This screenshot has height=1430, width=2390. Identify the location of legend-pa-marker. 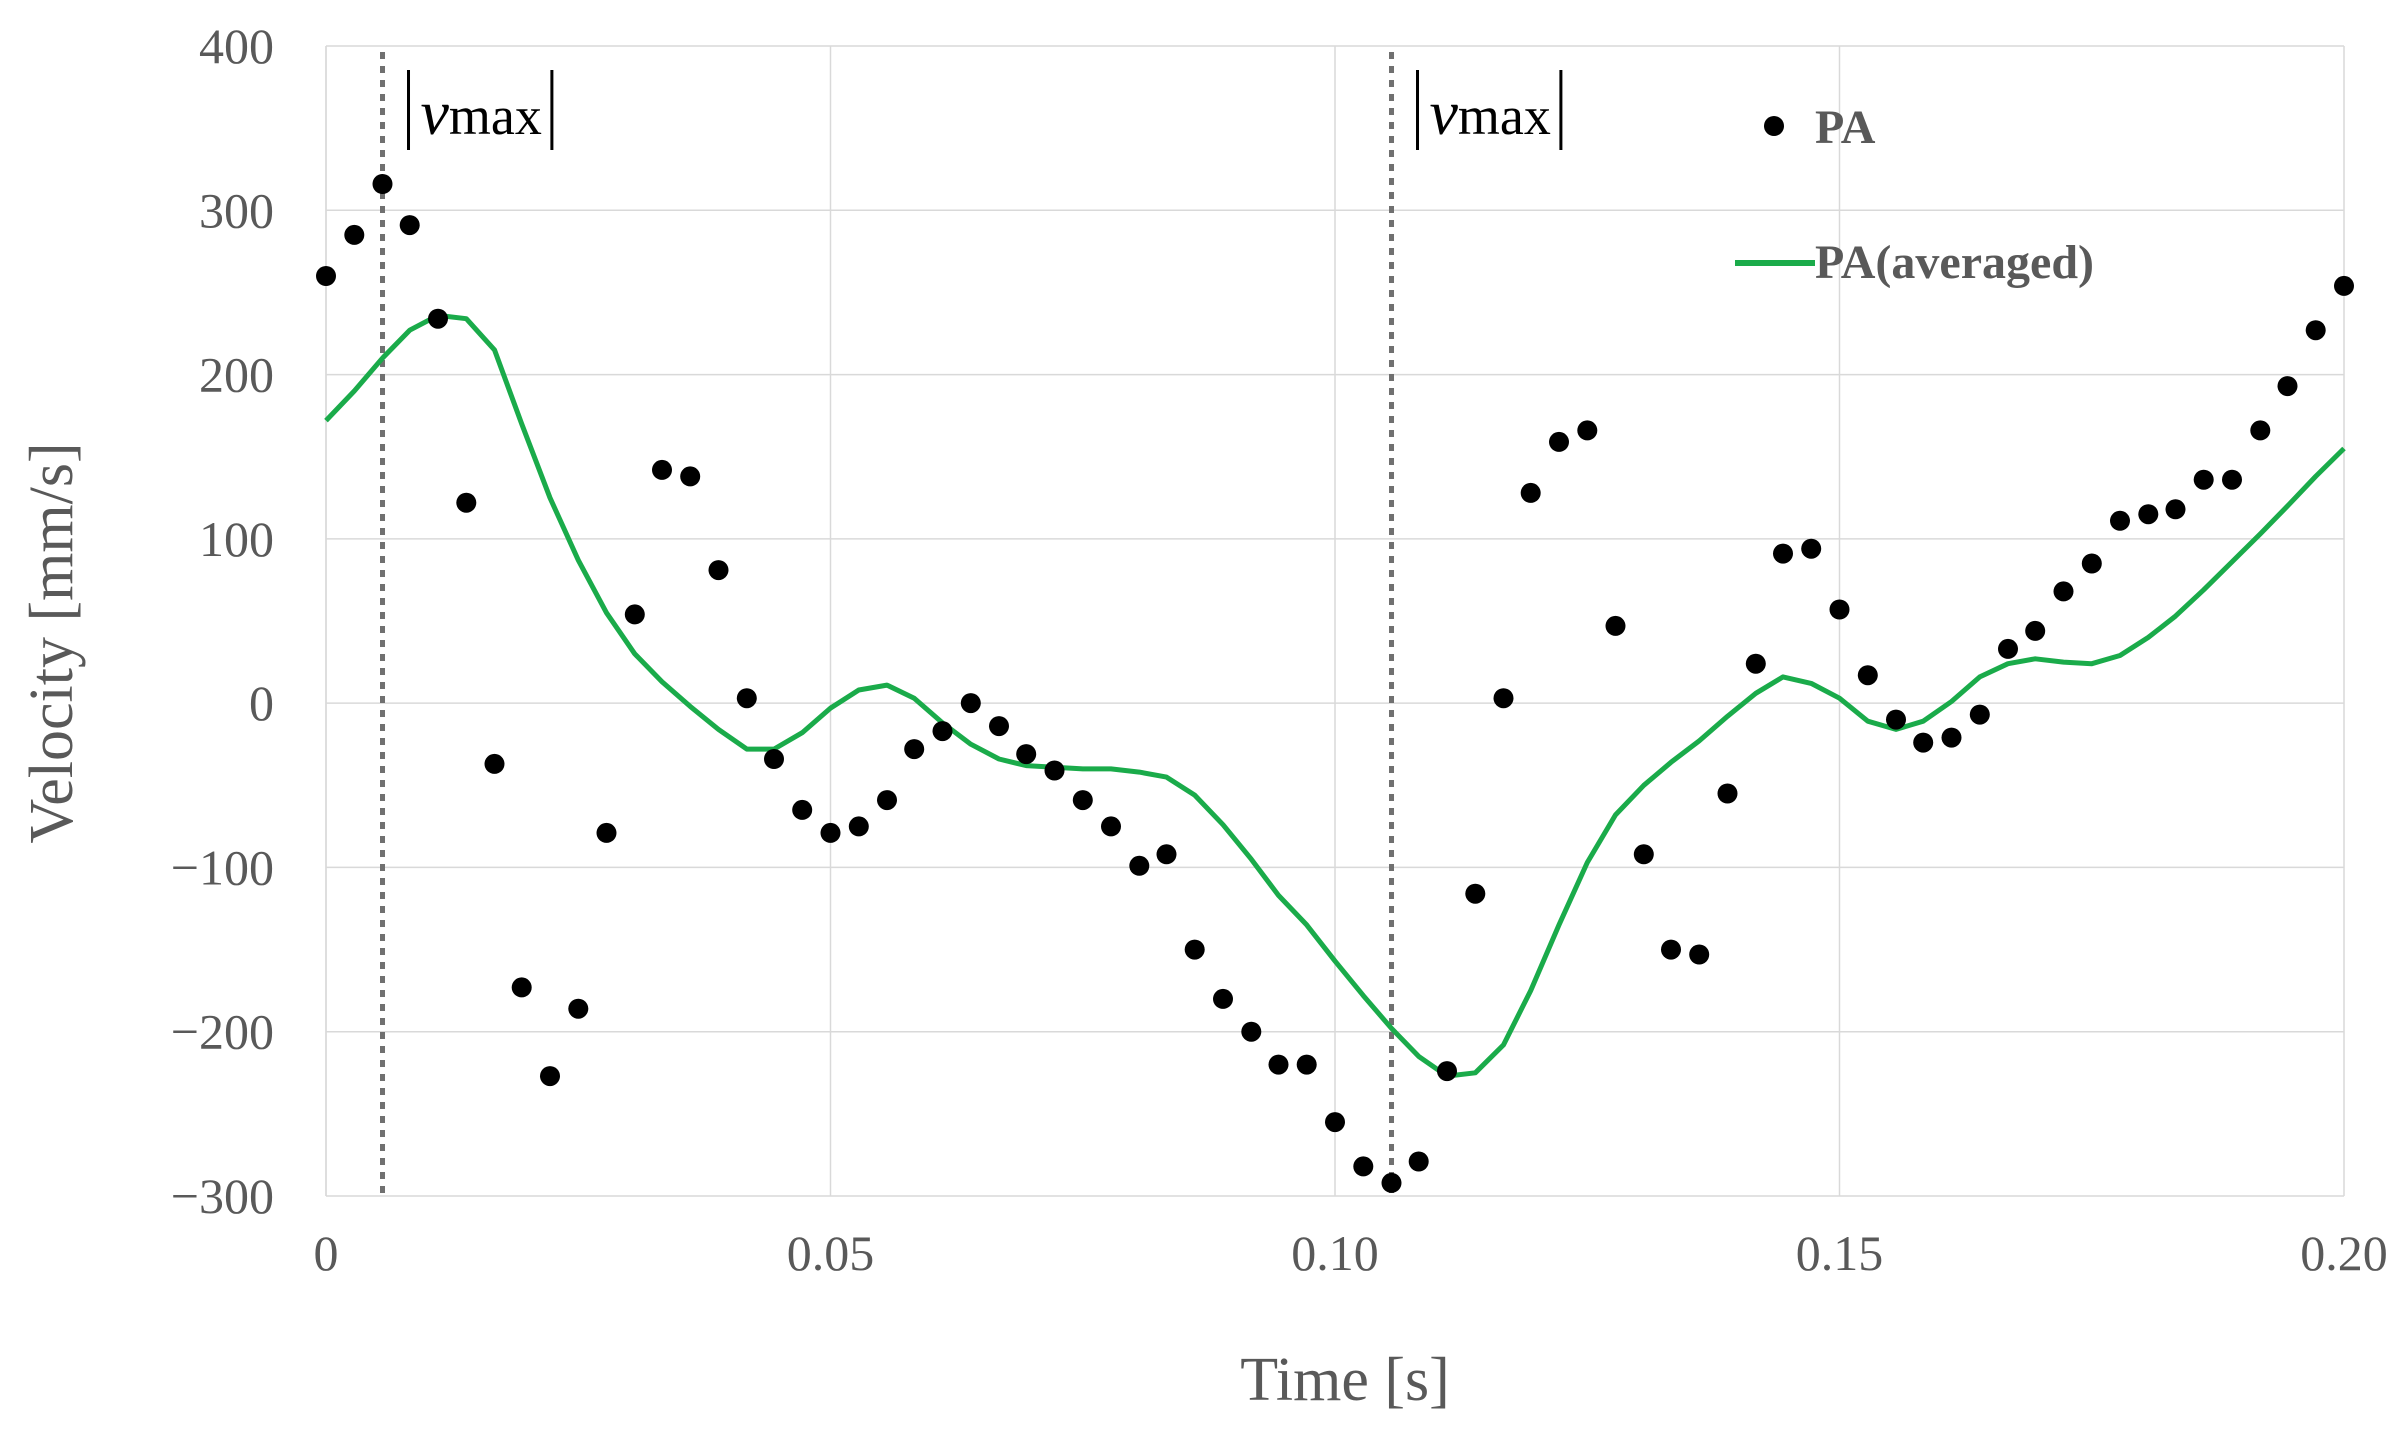
(1774, 126).